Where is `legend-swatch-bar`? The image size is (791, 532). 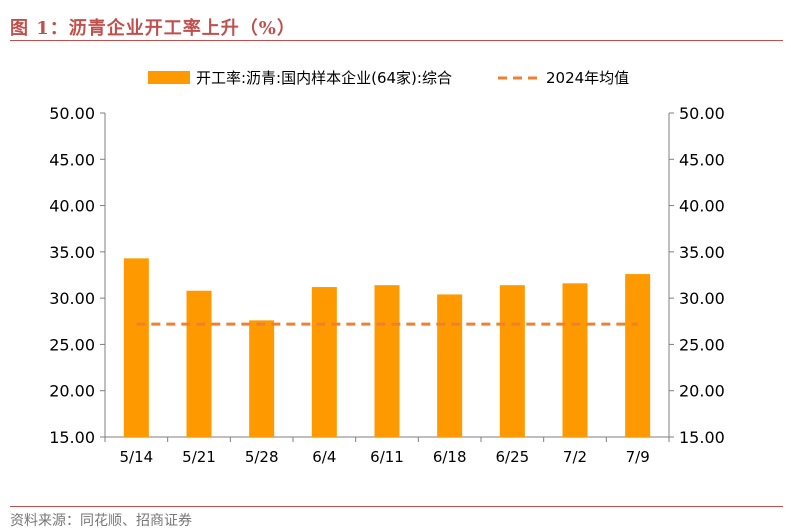
legend-swatch-bar is located at coordinates (169, 77).